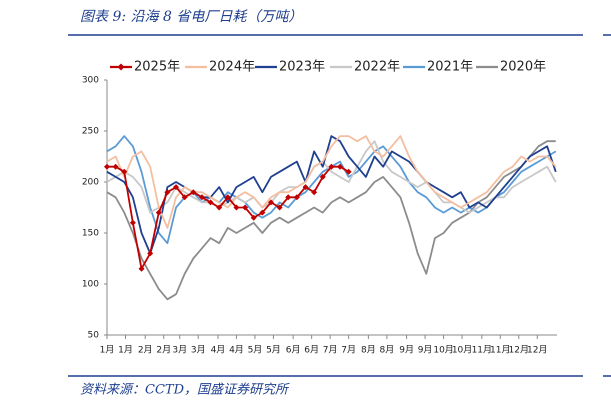 This screenshot has height=410, width=611. I want to click on legend-marker, so click(121, 67).